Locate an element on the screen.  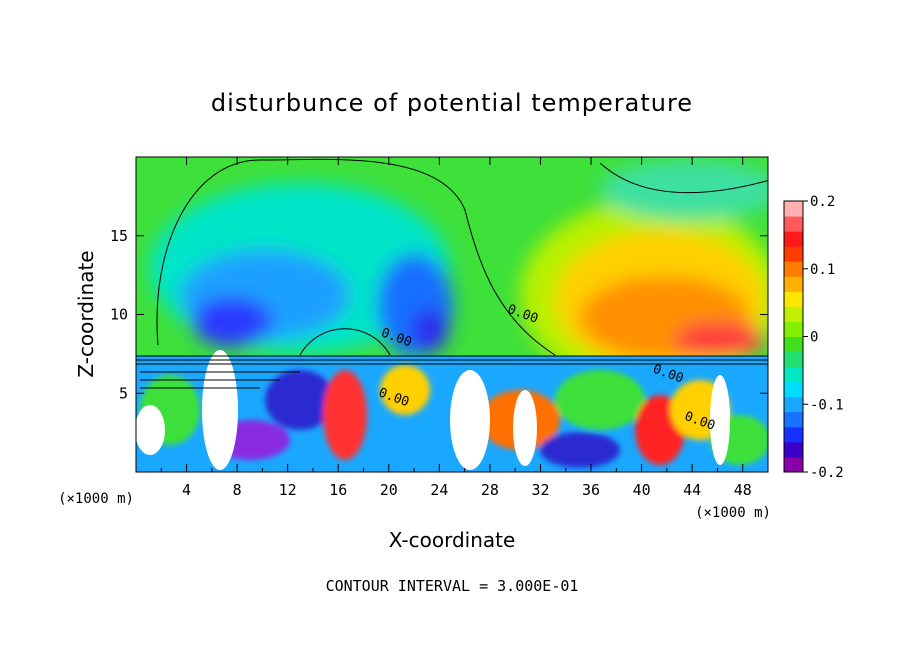
x-tick-label: 24 is located at coordinates (439, 490).